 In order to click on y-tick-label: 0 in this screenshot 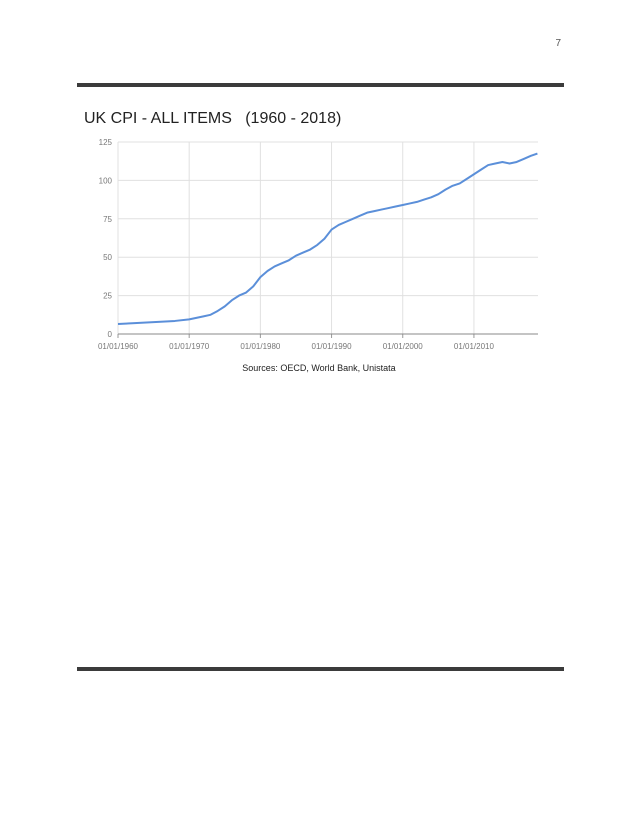, I will do `click(110, 334)`.